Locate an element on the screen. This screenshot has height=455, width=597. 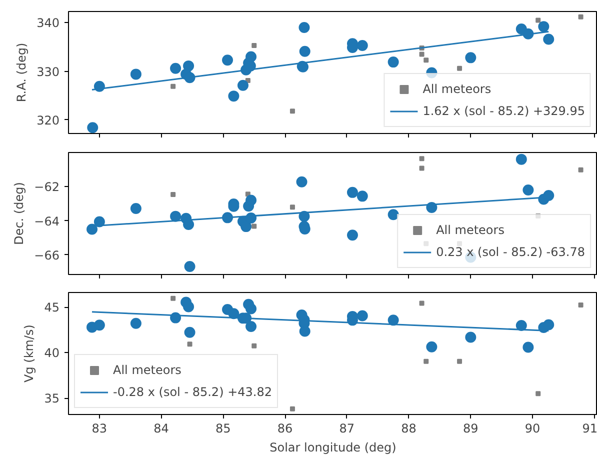
x-tick-label: 91 is located at coordinates (589, 429).